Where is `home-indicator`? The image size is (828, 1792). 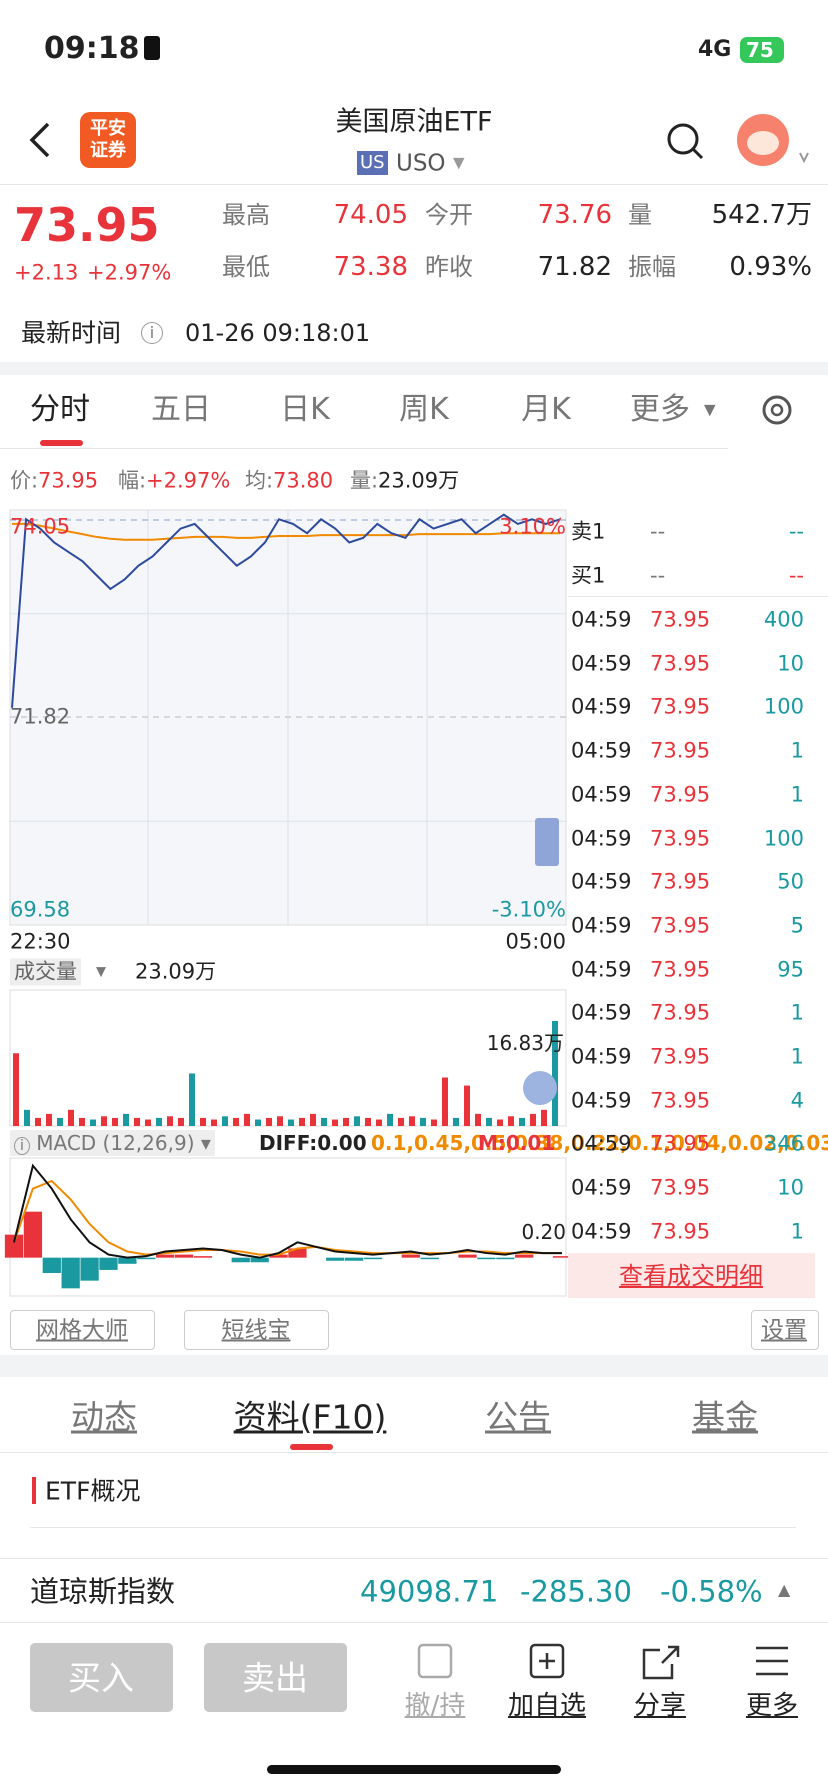 home-indicator is located at coordinates (414, 1769).